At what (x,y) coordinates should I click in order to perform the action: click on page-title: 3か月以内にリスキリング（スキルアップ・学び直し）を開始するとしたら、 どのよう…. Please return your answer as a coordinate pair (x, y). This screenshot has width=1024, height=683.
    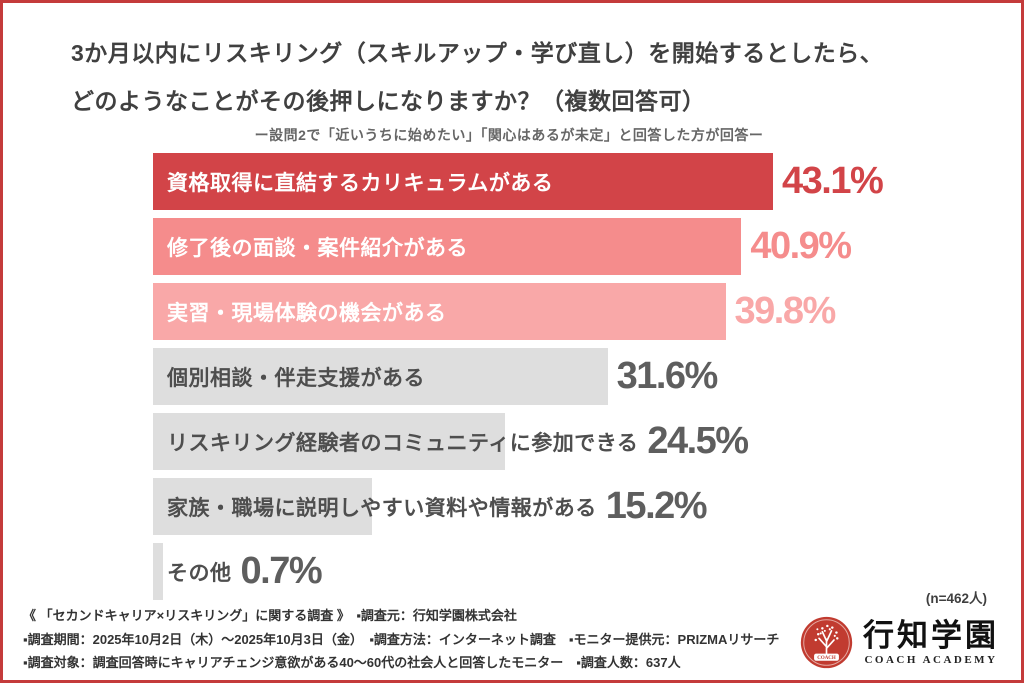
    Looking at the image, I should click on (477, 77).